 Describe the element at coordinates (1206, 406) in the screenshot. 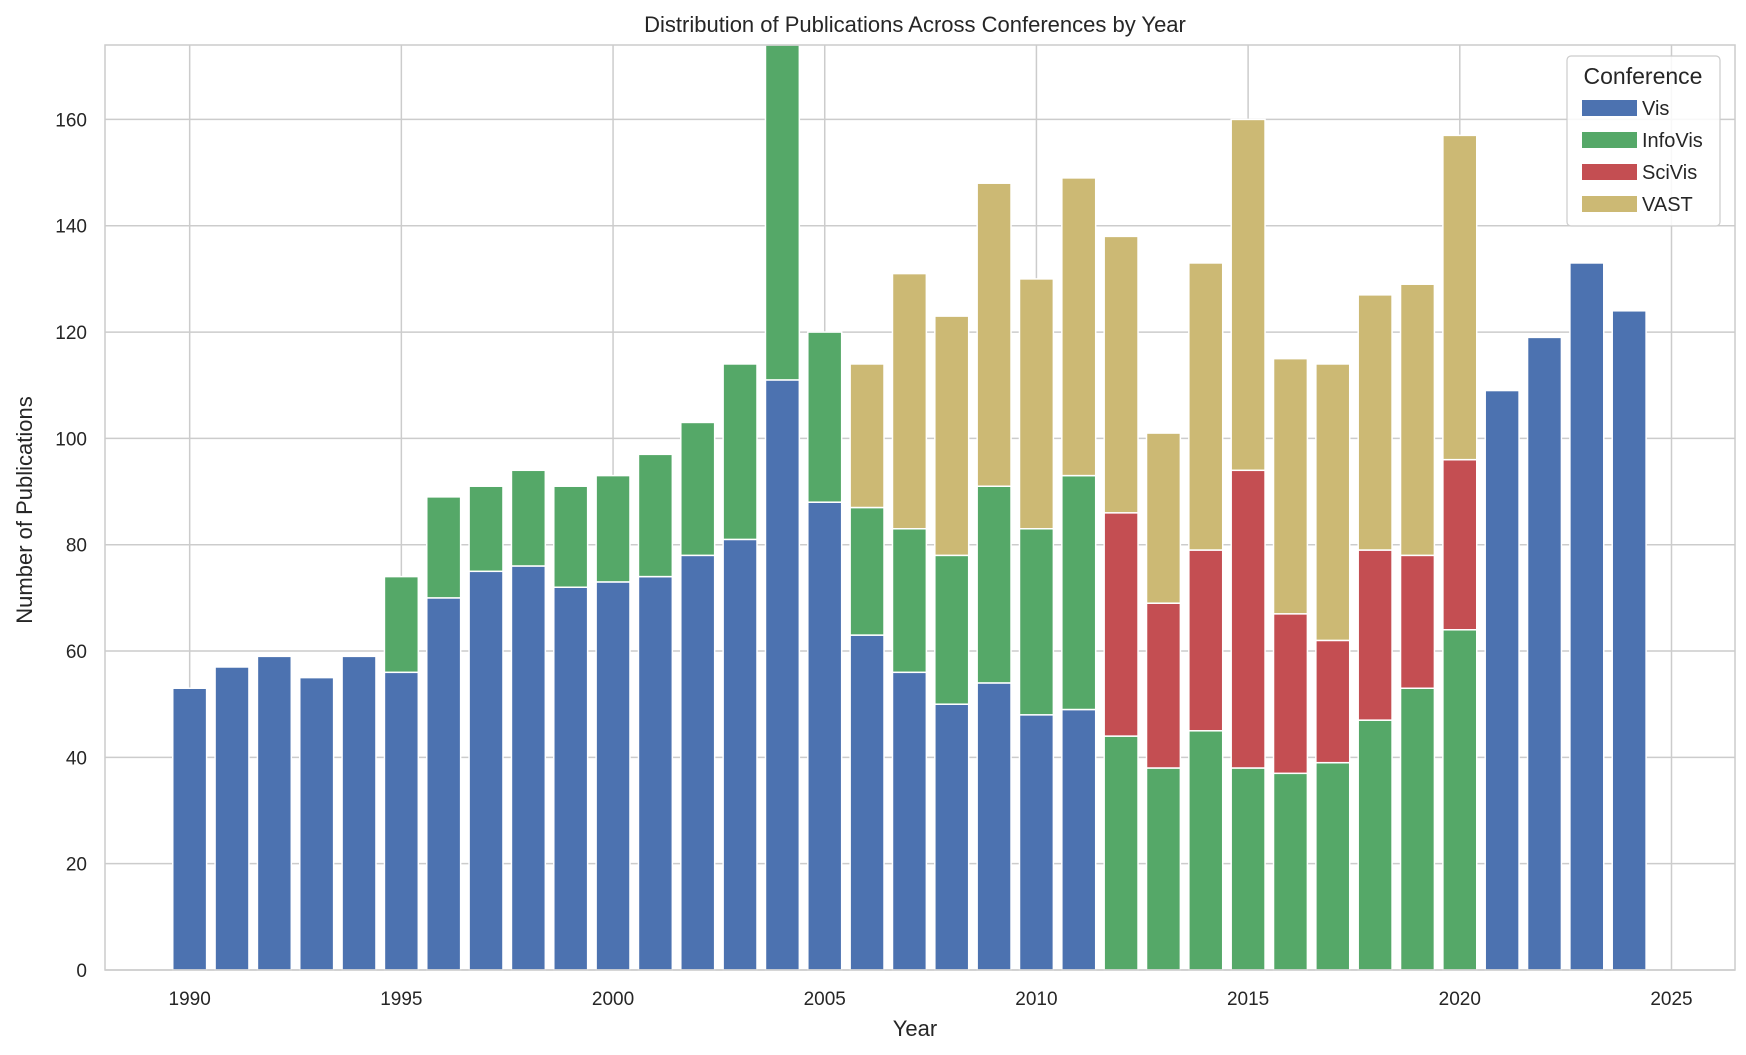

I see `bar-vast-2014` at that location.